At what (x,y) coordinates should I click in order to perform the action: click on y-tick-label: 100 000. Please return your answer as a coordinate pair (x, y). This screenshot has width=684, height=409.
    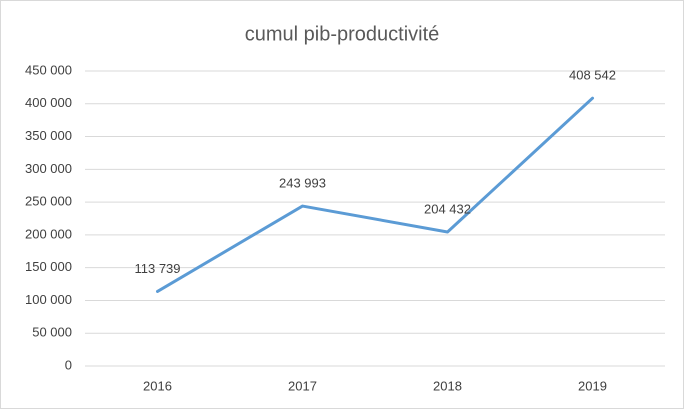
    Looking at the image, I should click on (48, 299).